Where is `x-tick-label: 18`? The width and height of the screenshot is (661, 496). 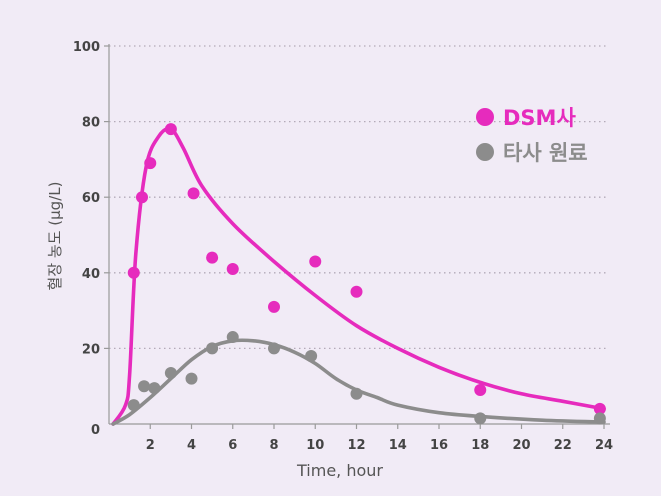 x-tick-label: 18 is located at coordinates (480, 445).